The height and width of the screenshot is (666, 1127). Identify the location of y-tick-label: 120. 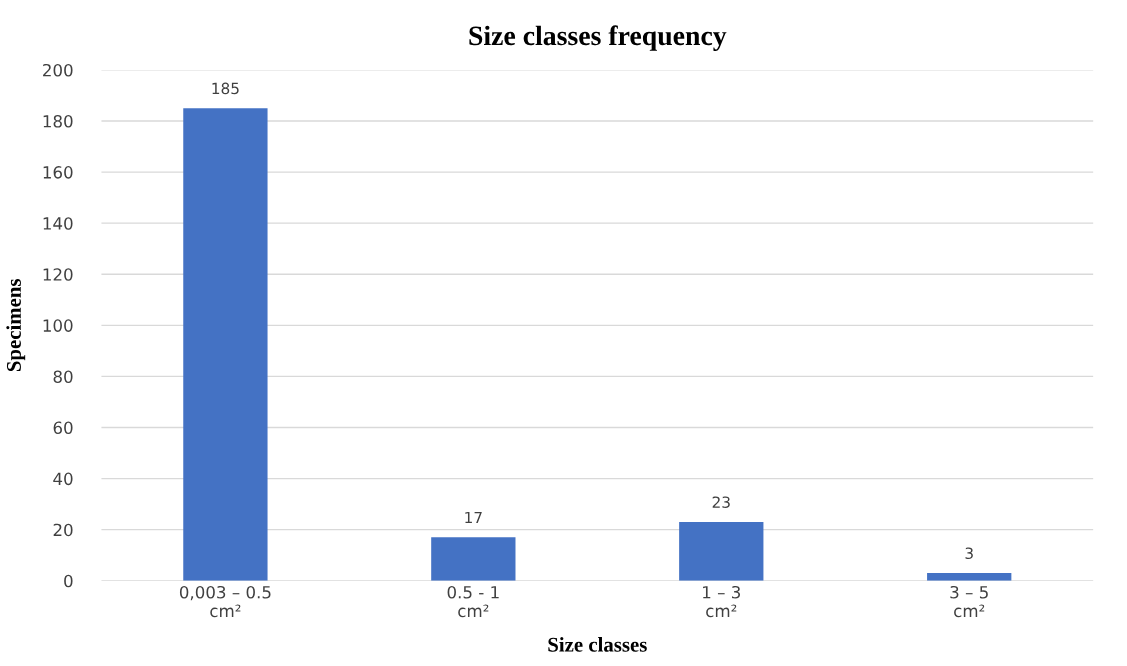
(58, 274).